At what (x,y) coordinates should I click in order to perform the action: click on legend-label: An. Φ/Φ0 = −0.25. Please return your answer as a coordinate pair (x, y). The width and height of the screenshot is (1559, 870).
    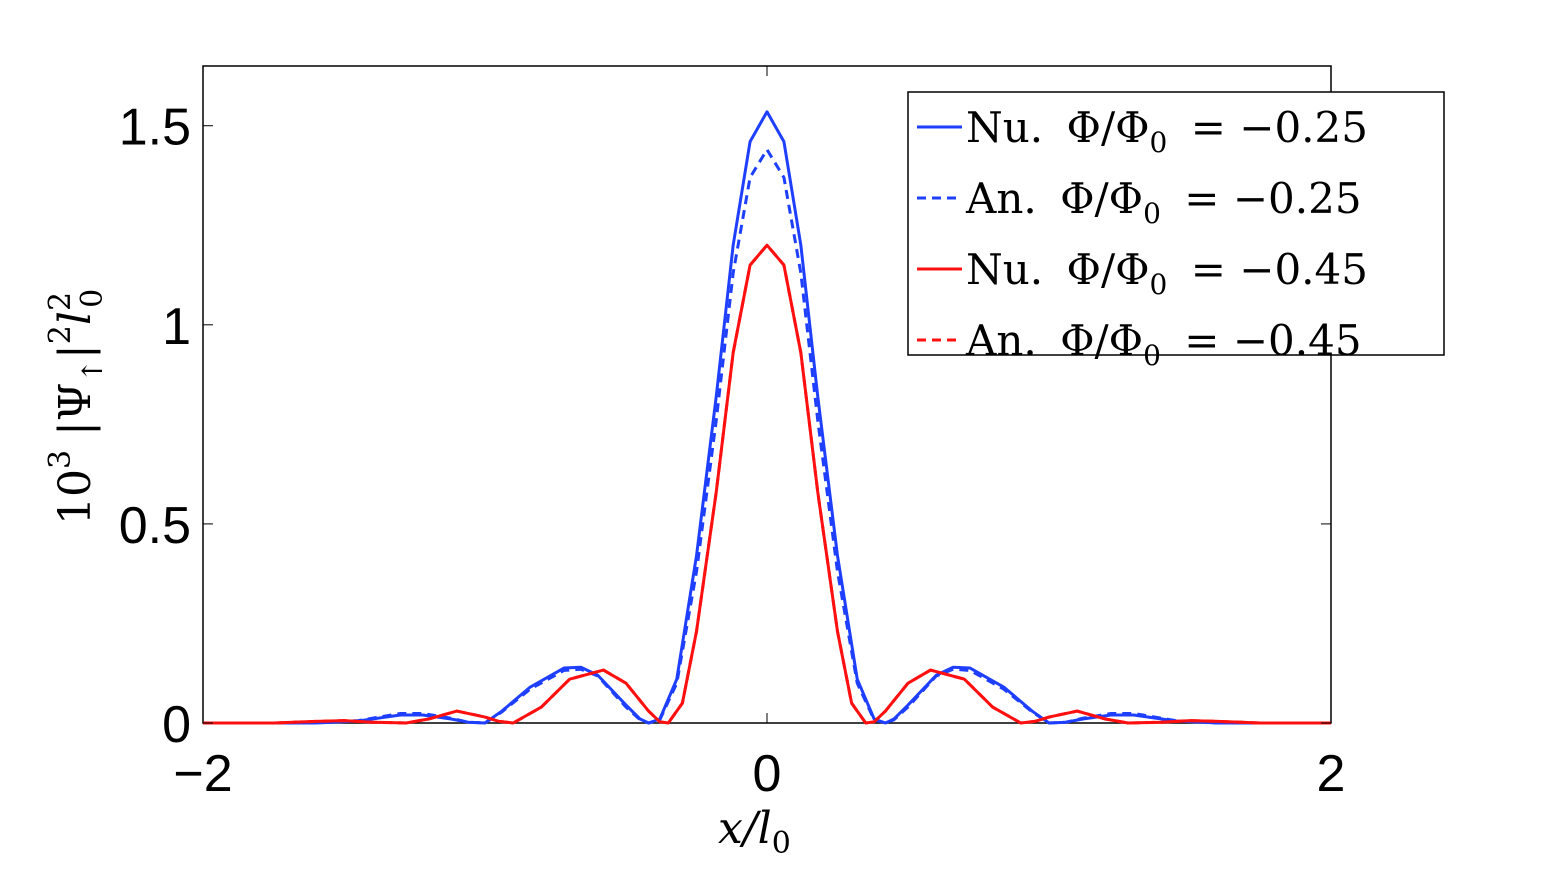
    Looking at the image, I should click on (1163, 202).